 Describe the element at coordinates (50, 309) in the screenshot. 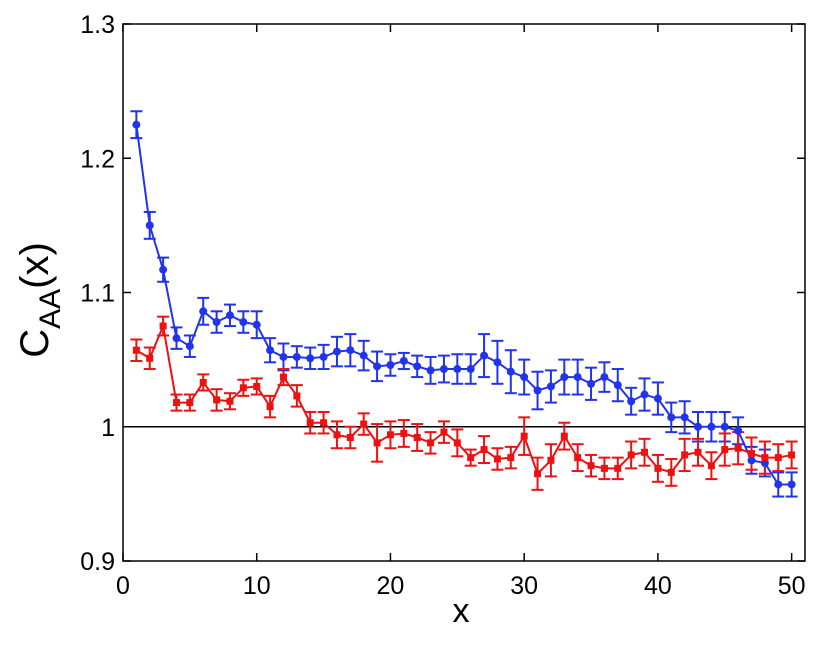

I see `y-axis-label-subscript: AA` at that location.